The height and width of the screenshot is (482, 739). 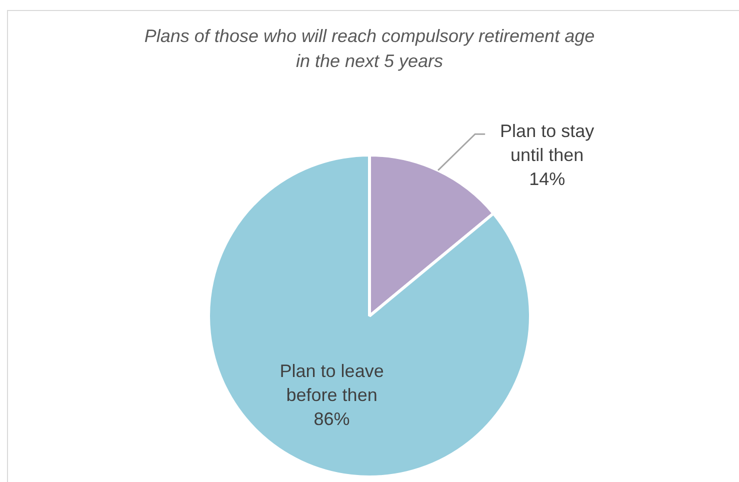 What do you see at coordinates (547, 179) in the screenshot?
I see `data-label: 14%` at bounding box center [547, 179].